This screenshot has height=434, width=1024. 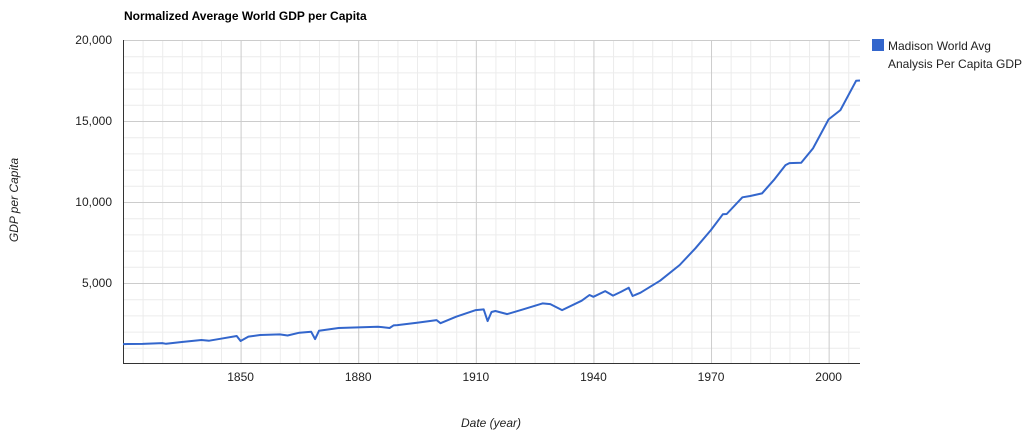 I want to click on y-tick-label: 15,000, so click(x=93, y=121).